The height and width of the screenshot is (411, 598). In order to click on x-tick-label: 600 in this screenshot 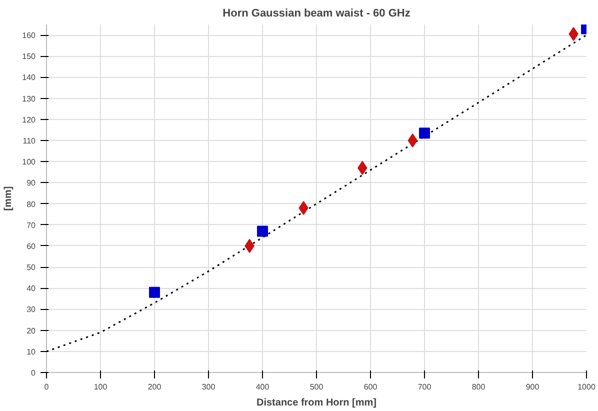, I will do `click(371, 387)`.